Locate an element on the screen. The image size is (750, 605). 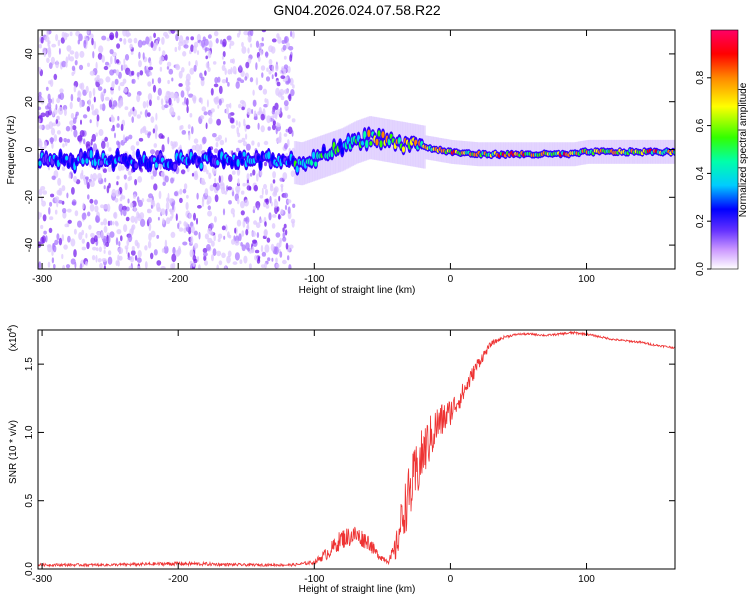
spectrogram-xtick-label: 100 is located at coordinates (586, 279).